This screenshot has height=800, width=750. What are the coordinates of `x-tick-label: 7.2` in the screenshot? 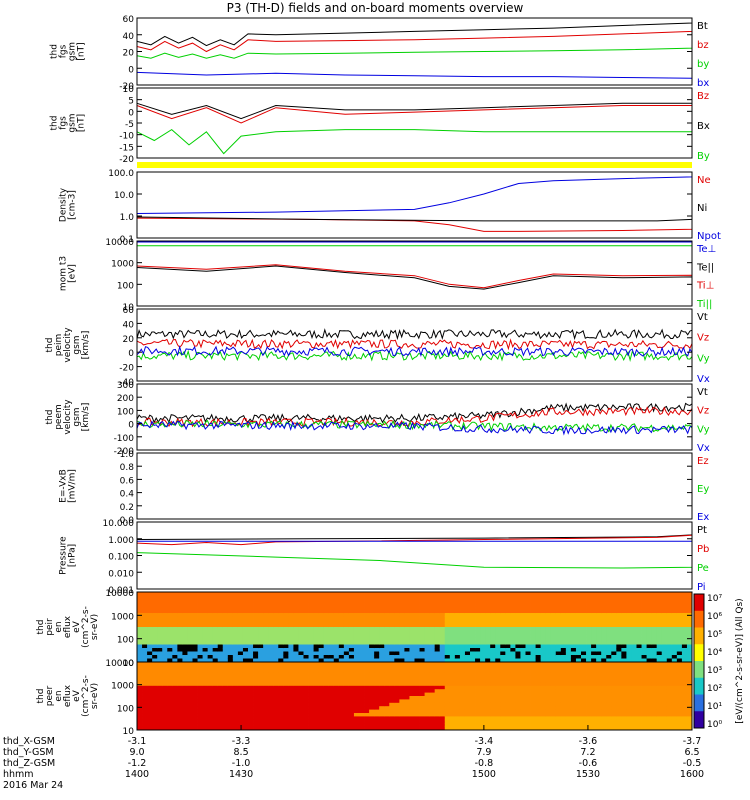 It's located at (587, 752).